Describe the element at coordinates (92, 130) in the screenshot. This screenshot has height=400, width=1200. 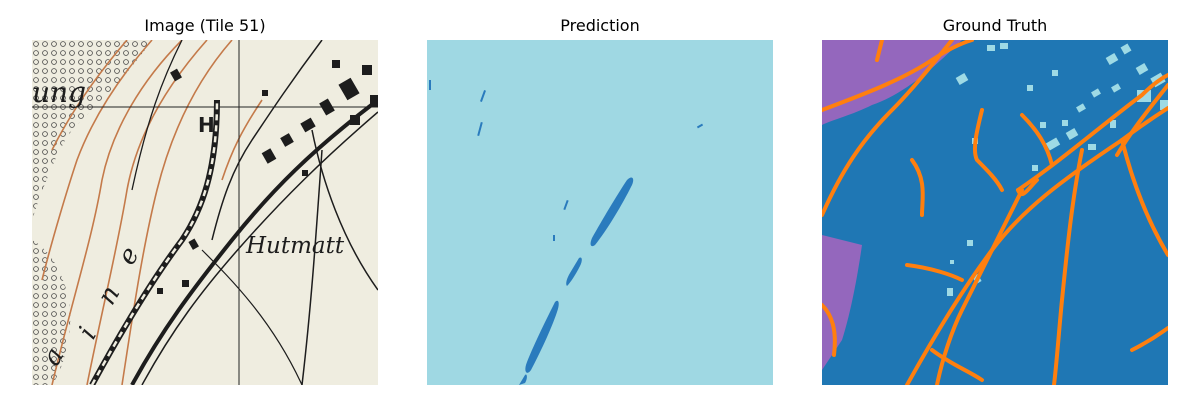
I see `rocky-area-top` at that location.